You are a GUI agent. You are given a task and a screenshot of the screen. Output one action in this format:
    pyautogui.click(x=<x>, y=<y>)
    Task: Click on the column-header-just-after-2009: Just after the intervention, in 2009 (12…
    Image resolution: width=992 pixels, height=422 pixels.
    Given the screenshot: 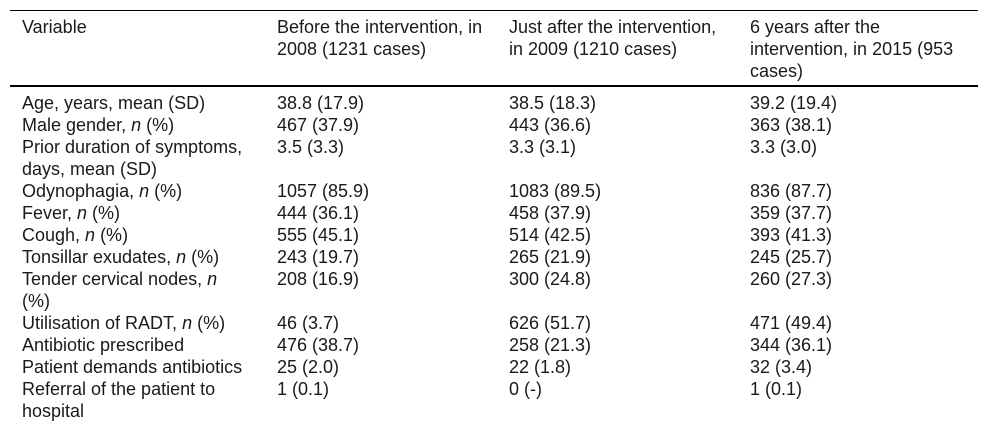 What is the action you would take?
    pyautogui.click(x=617, y=48)
    